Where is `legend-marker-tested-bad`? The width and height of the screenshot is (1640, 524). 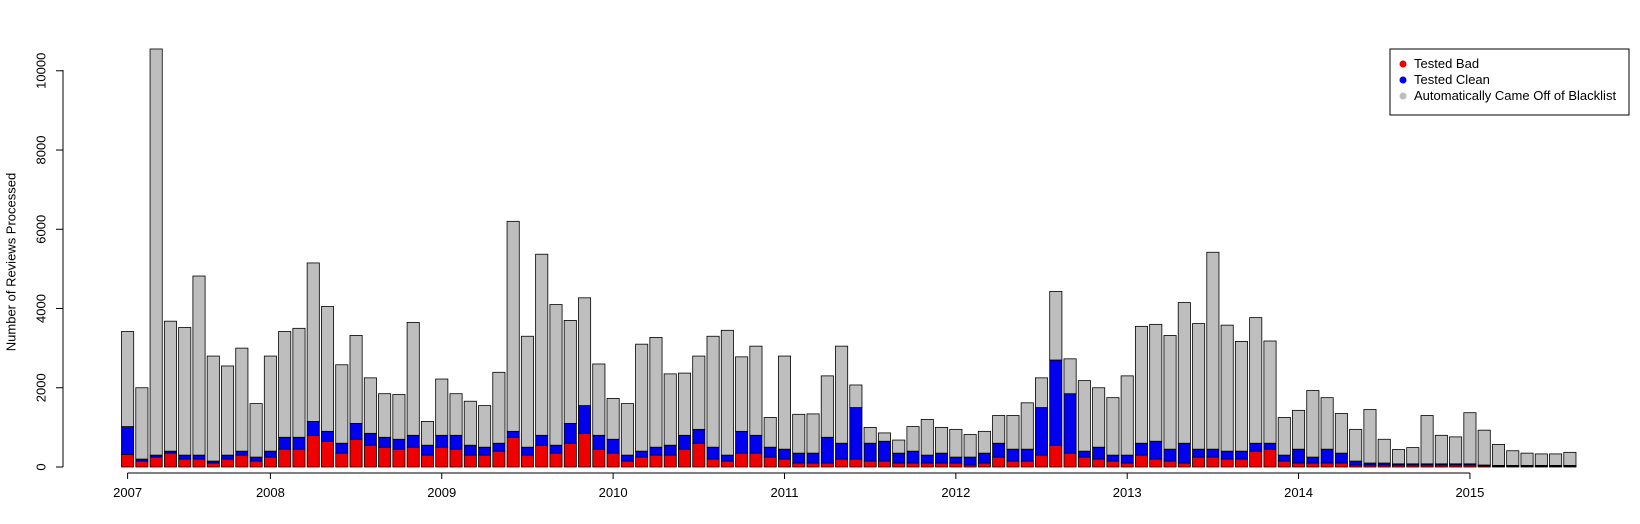 legend-marker-tested-bad is located at coordinates (1403, 64).